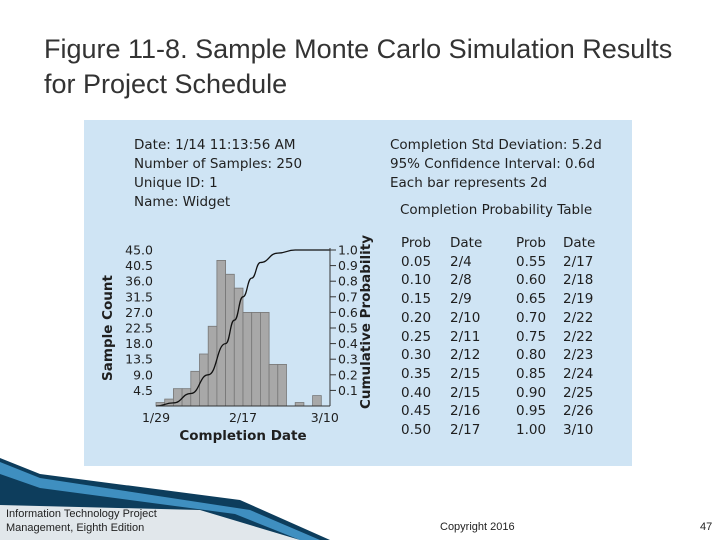 The image size is (720, 540). I want to click on x-tick-label: 2/17, so click(243, 417).